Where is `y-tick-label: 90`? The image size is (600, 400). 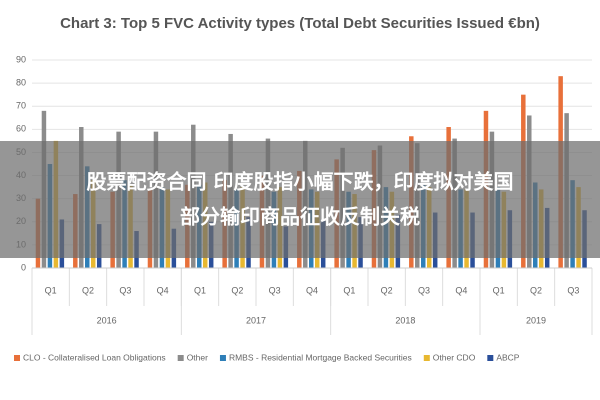
y-tick-label: 90 is located at coordinates (21, 59).